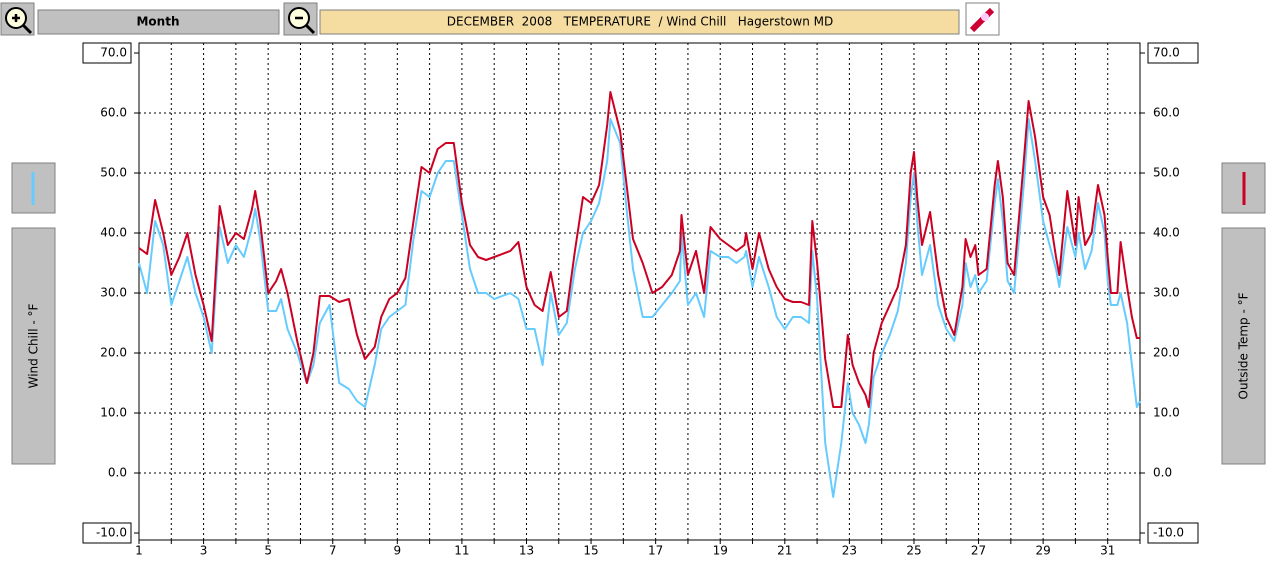 The height and width of the screenshot is (568, 1279). What do you see at coordinates (1166, 233) in the screenshot?
I see `y2-tick-label: 40.0` at bounding box center [1166, 233].